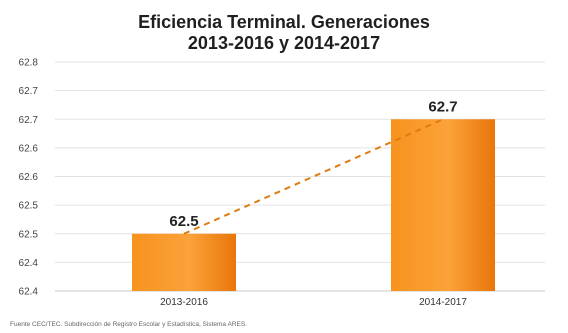  What do you see at coordinates (313, 302) in the screenshot?
I see `x-axis-ticks: 2013-2016 2014-2017` at bounding box center [313, 302].